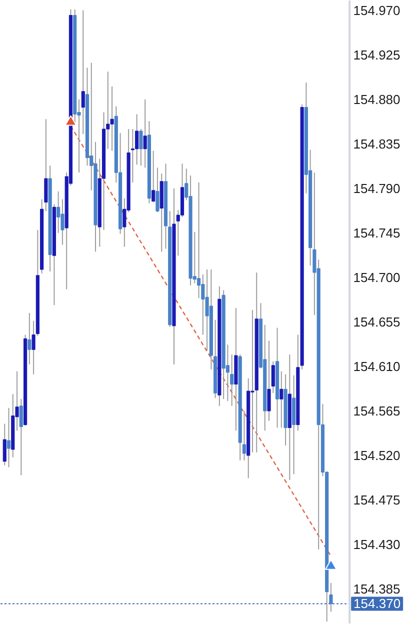 The width and height of the screenshot is (404, 625). What do you see at coordinates (376, 99) in the screenshot?
I see `y-tick-label: 154.880` at bounding box center [376, 99].